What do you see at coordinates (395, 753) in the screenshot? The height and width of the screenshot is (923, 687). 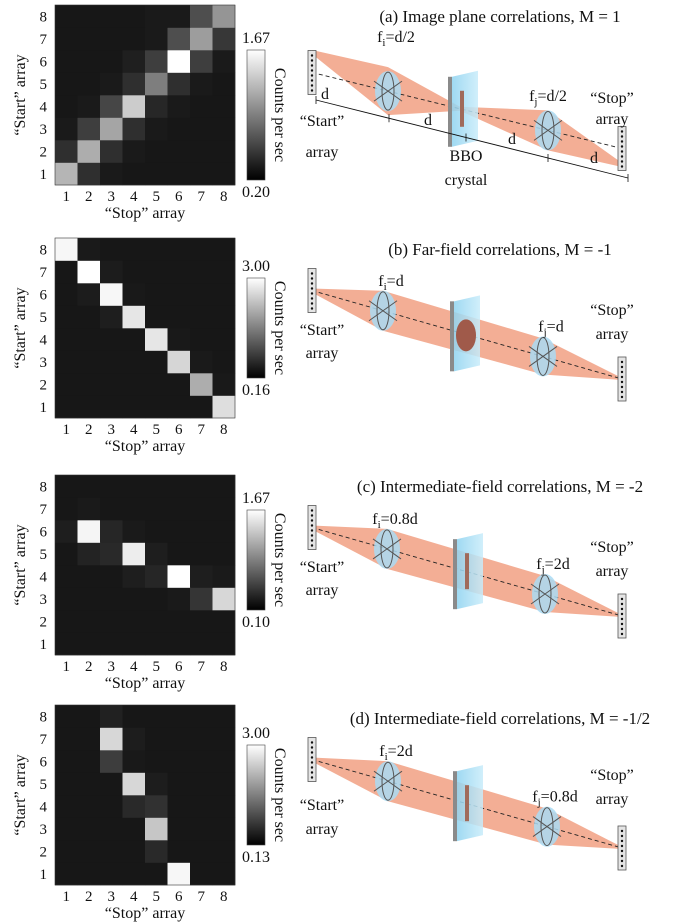 I see `lens-i-label: fi=2d` at bounding box center [395, 753].